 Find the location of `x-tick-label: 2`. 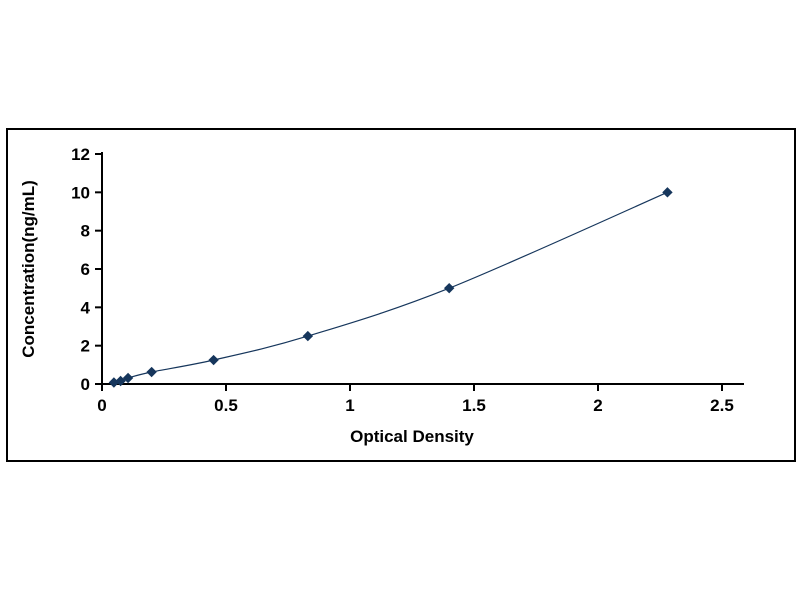

x-tick-label: 2 is located at coordinates (597, 405).